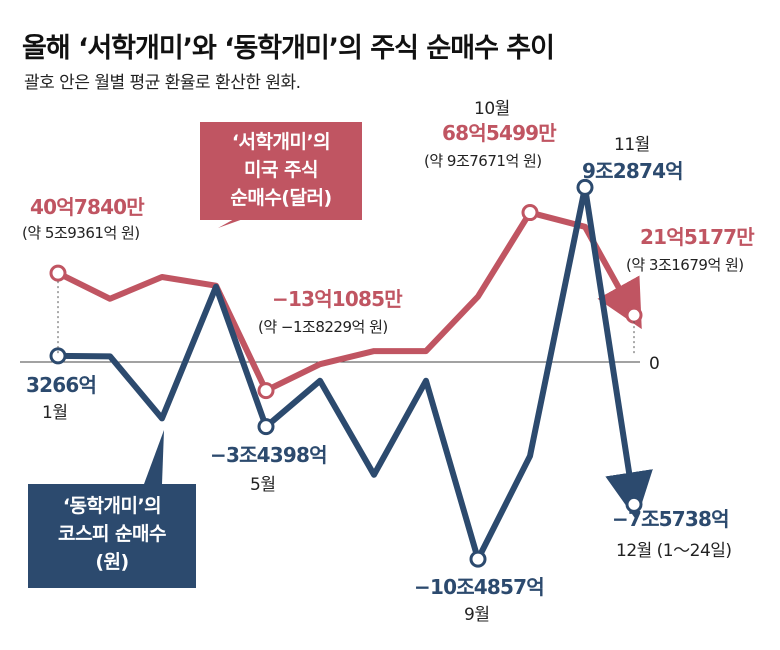  Describe the element at coordinates (112, 506) in the screenshot. I see `callout-line: ‘동학개미’의` at that location.